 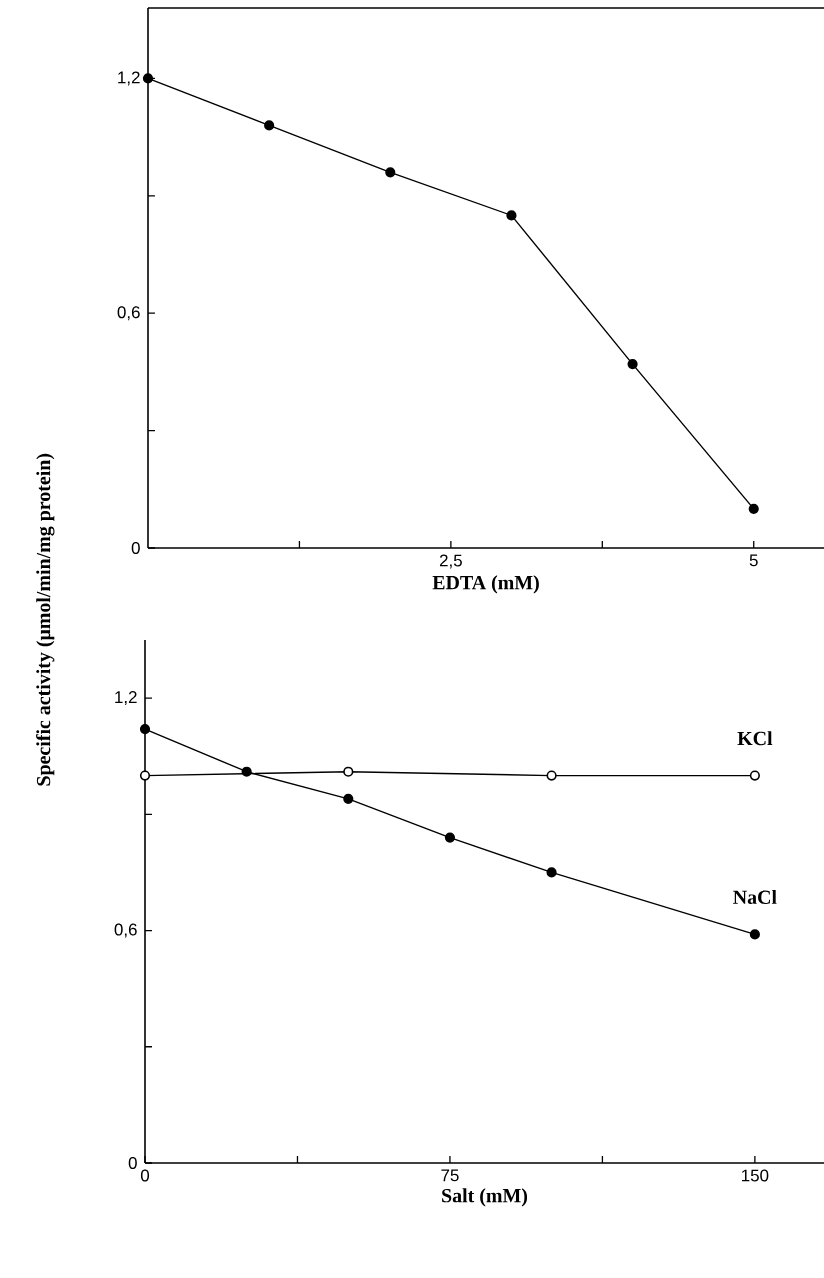 What do you see at coordinates (755, 738) in the screenshot?
I see `series-label: KCl` at bounding box center [755, 738].